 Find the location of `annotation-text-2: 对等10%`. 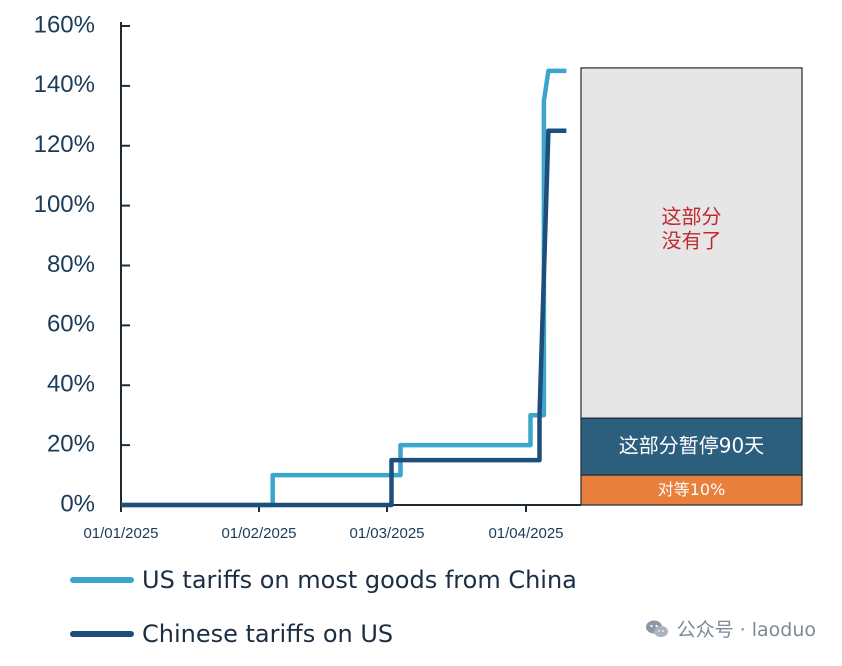

annotation-text-2: 对等10% is located at coordinates (692, 489).